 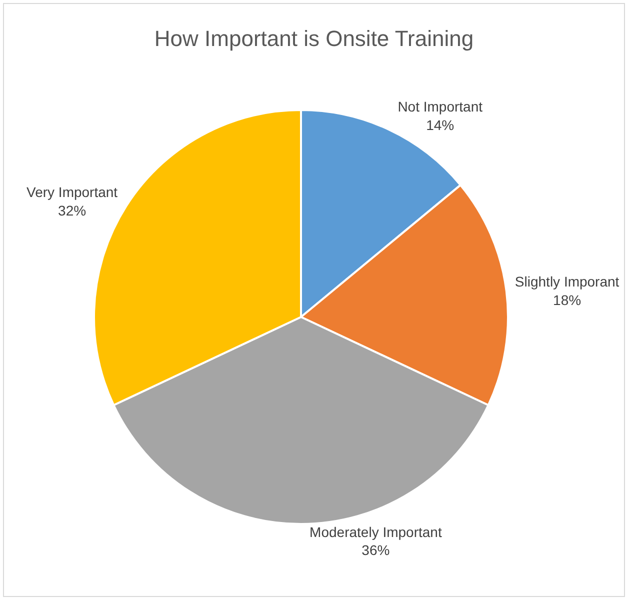 What do you see at coordinates (440, 106) in the screenshot?
I see `slice-label: Not Important` at bounding box center [440, 106].